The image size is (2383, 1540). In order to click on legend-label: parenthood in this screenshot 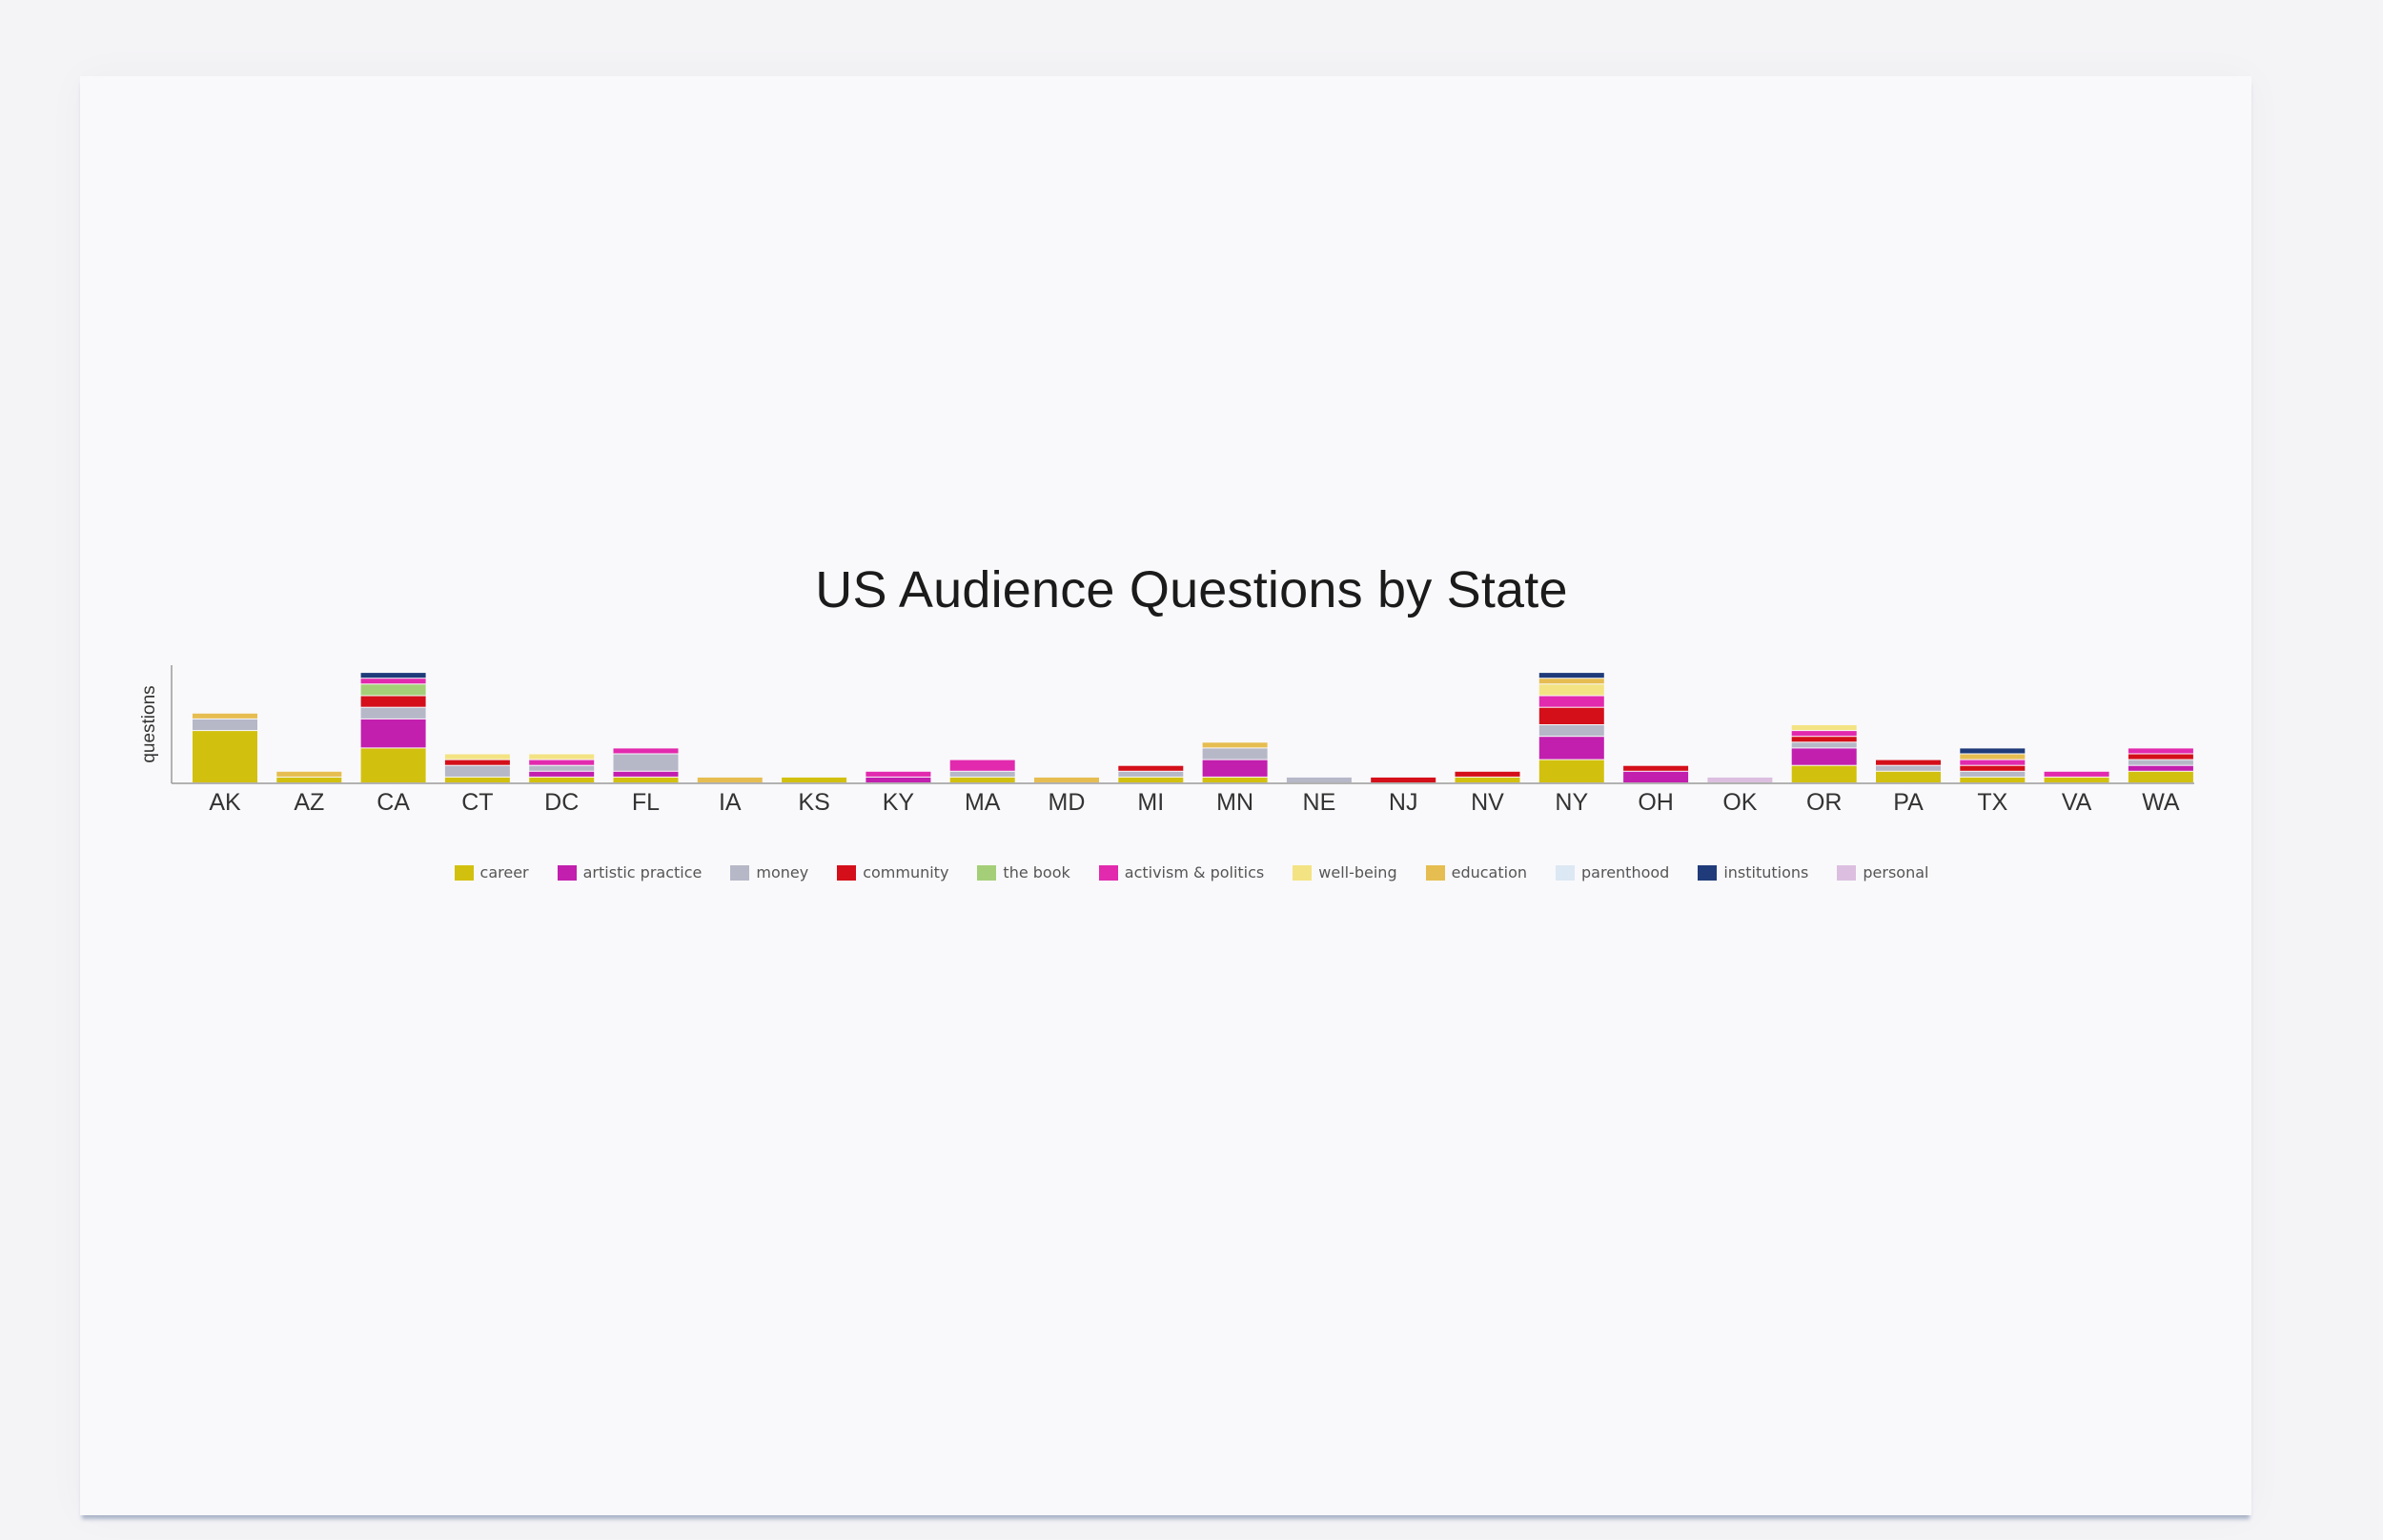, I will do `click(1626, 872)`.